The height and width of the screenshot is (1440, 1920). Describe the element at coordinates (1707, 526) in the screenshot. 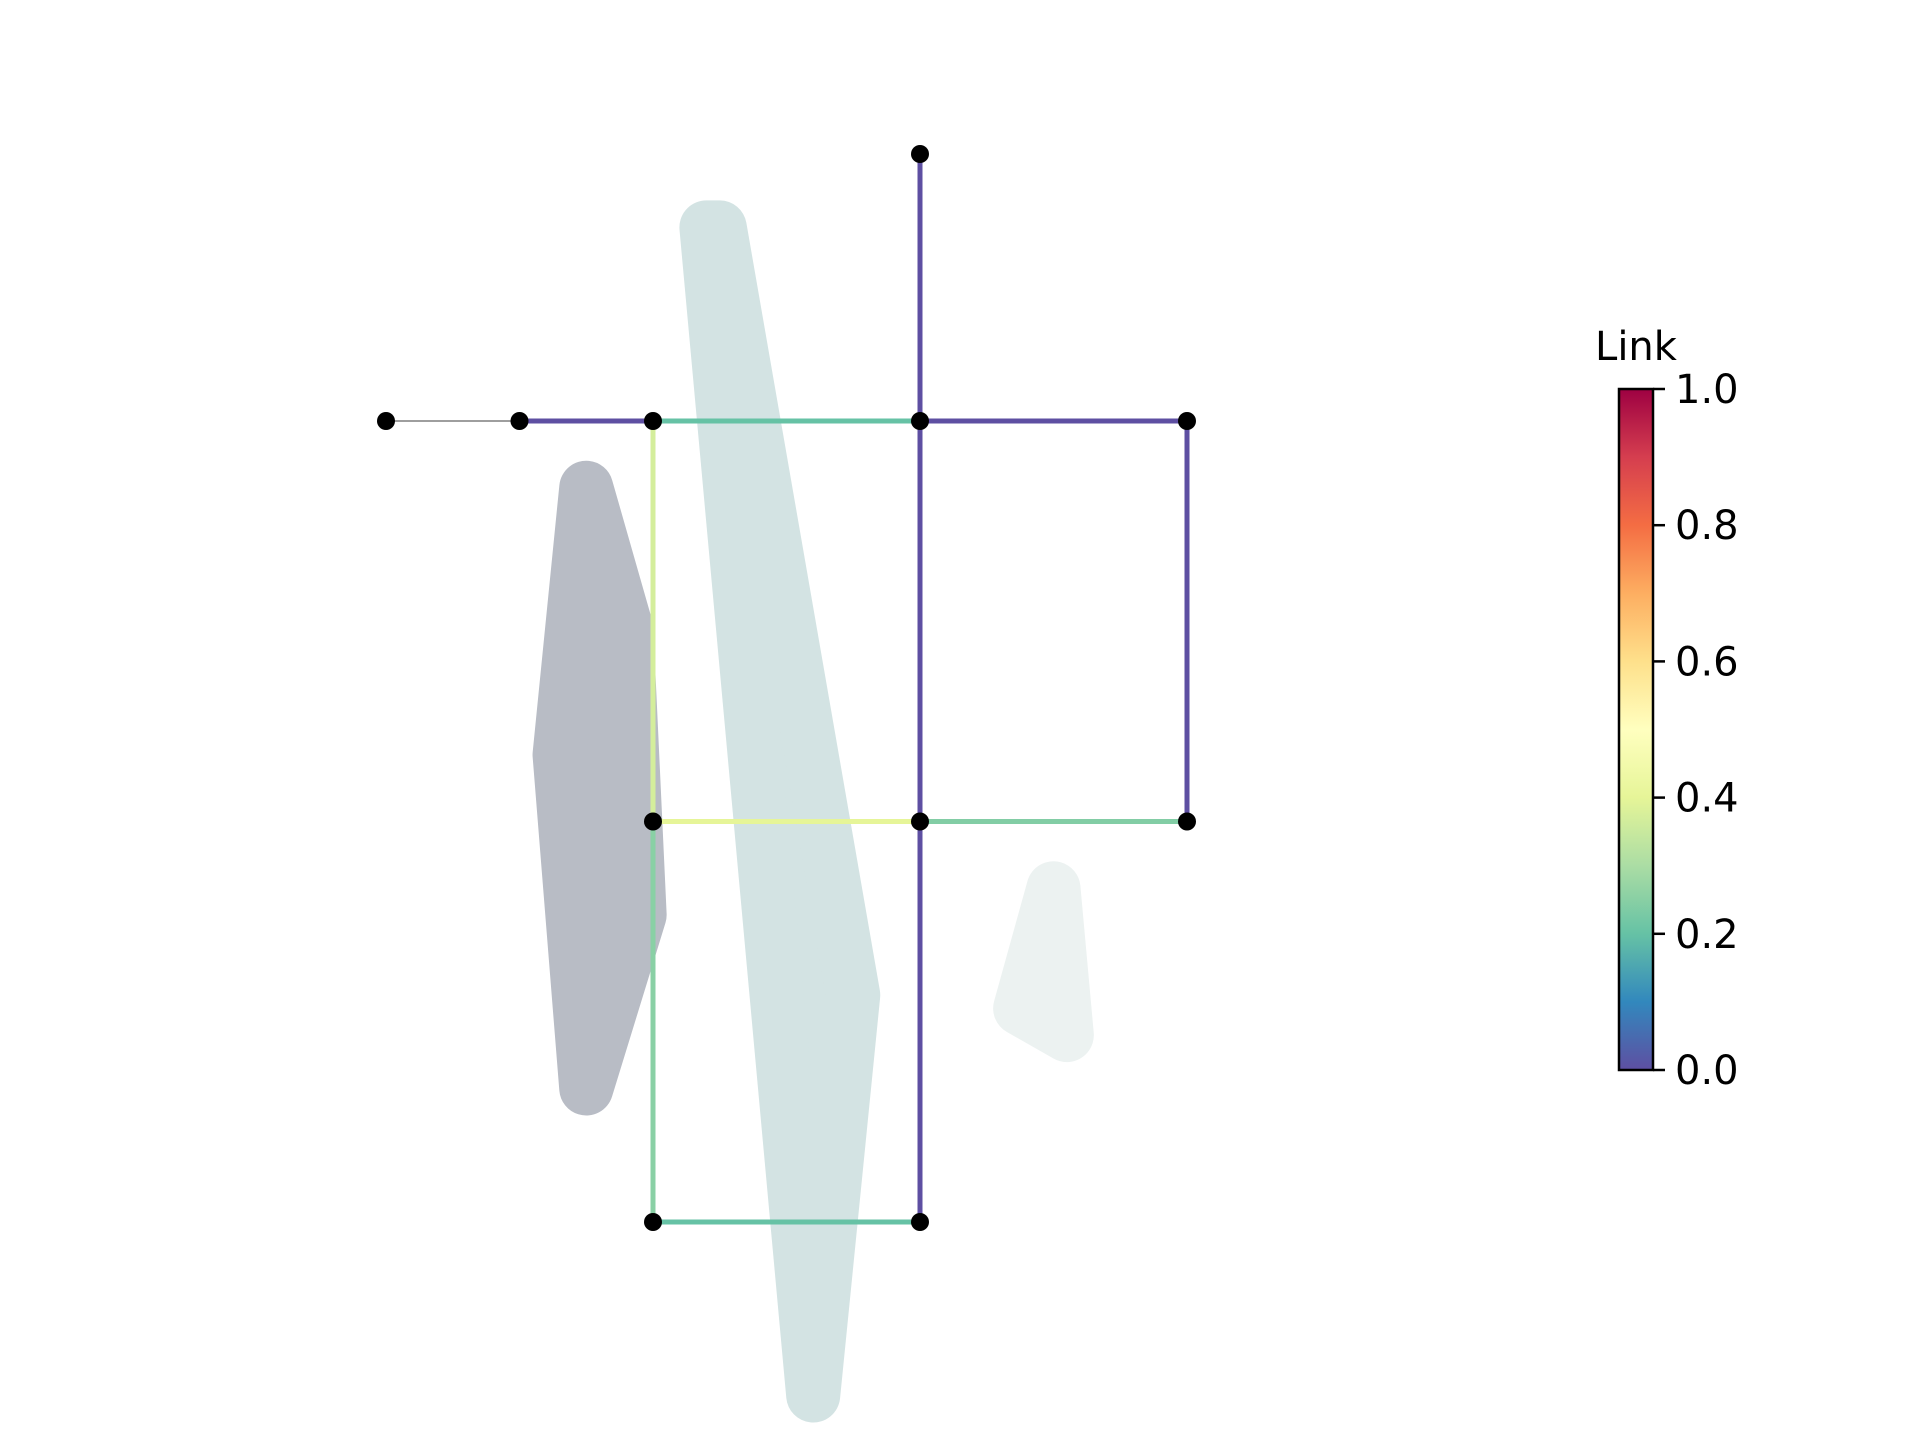

I see `colorbar-tick-label: 0.8` at that location.